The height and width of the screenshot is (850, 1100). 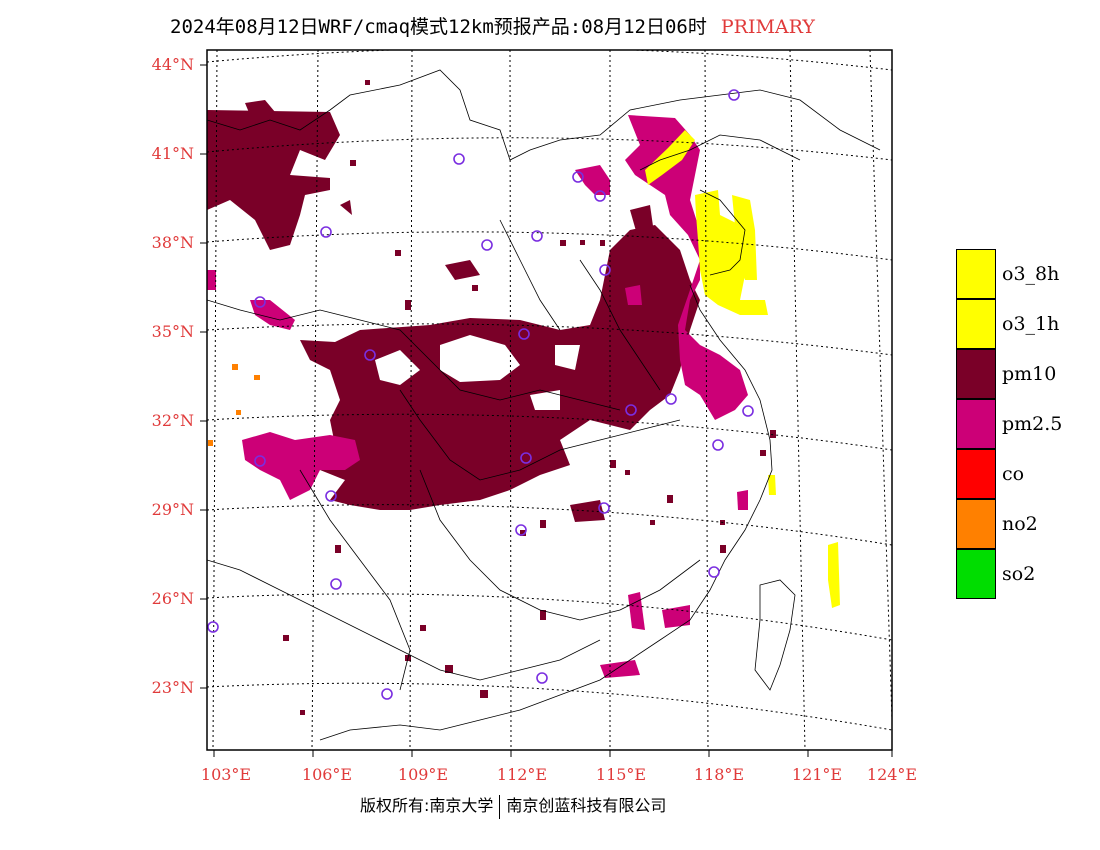 I want to click on legend-label: no2, so click(x=1020, y=524).